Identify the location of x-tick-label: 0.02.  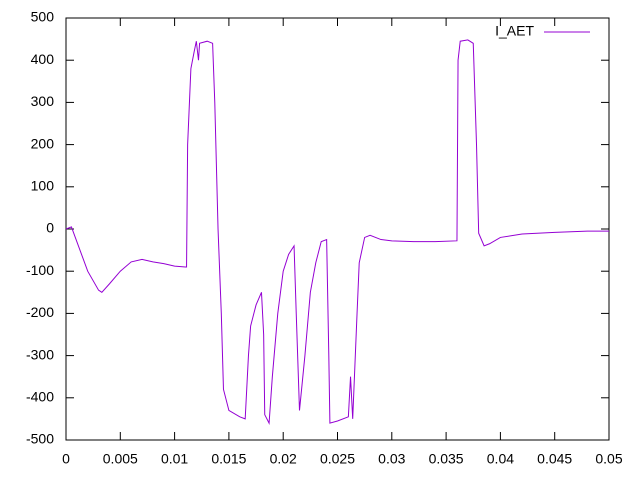
(283, 459).